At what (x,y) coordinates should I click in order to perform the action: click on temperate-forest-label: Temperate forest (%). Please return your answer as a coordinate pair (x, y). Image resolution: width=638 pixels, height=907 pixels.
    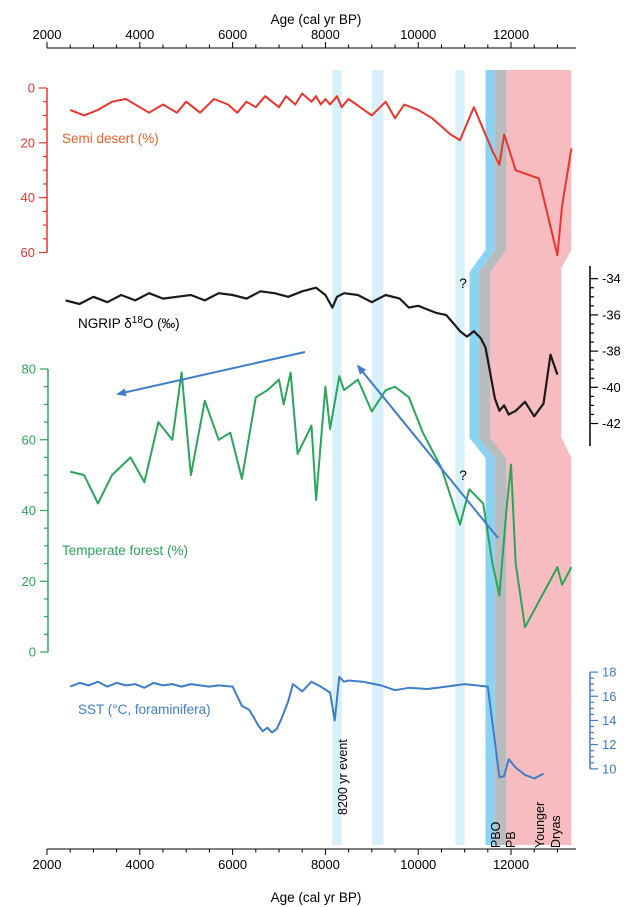
    Looking at the image, I should click on (125, 550).